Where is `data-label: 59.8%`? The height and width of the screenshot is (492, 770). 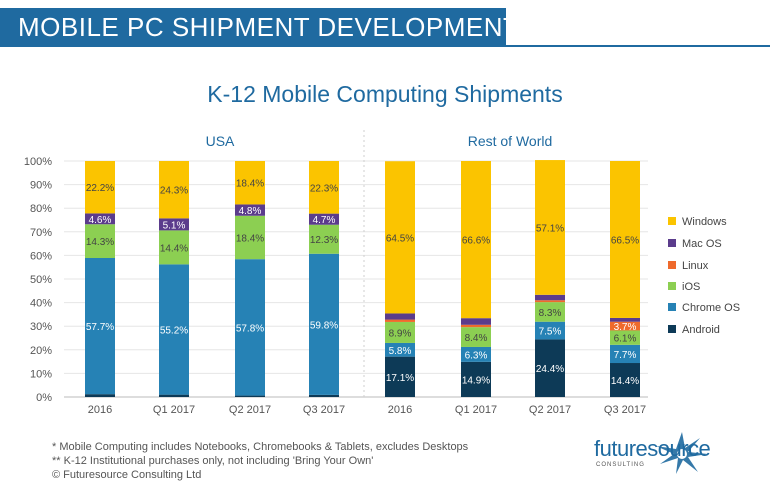
data-label: 59.8% is located at coordinates (324, 325).